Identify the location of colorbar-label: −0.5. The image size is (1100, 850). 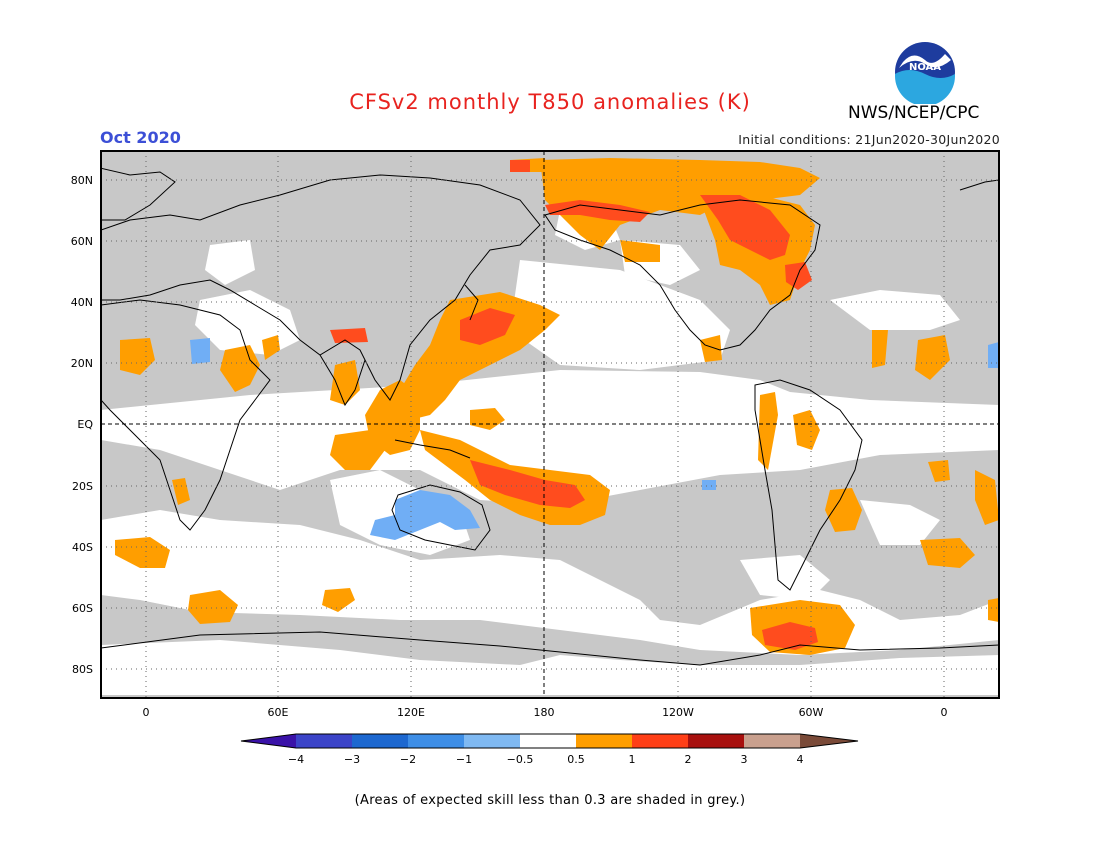
(520, 759).